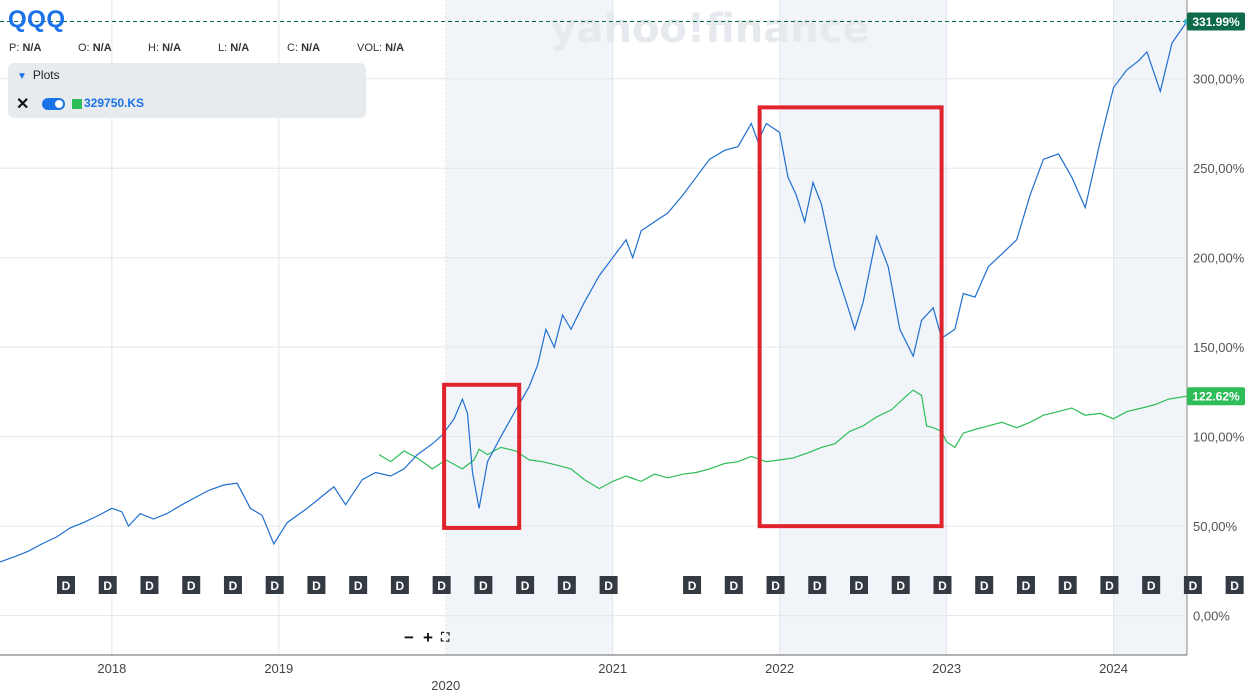  Describe the element at coordinates (77, 104) in the screenshot. I see `series-color-swatch` at that location.